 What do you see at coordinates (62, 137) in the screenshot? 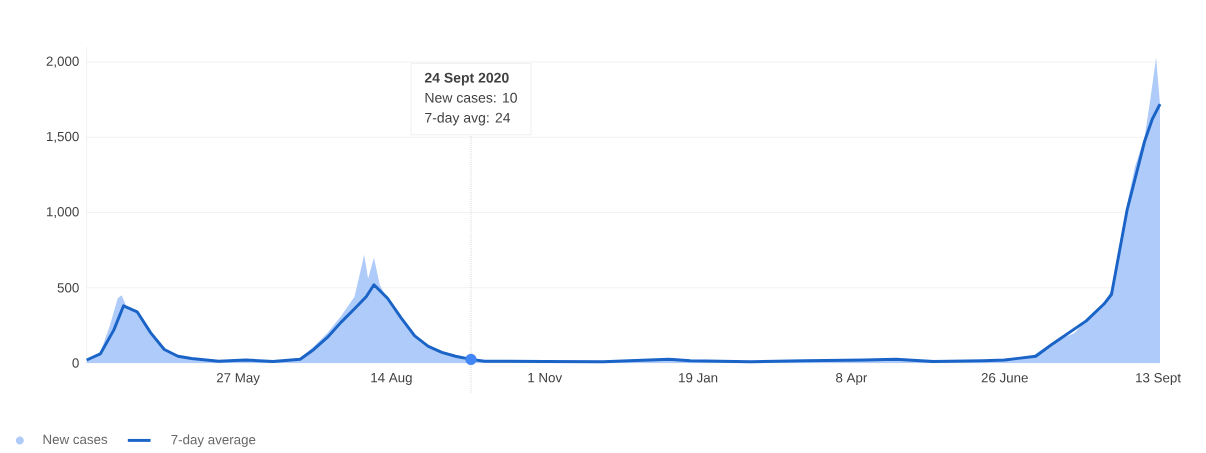
I see `y-tick-label: 1,500` at bounding box center [62, 137].